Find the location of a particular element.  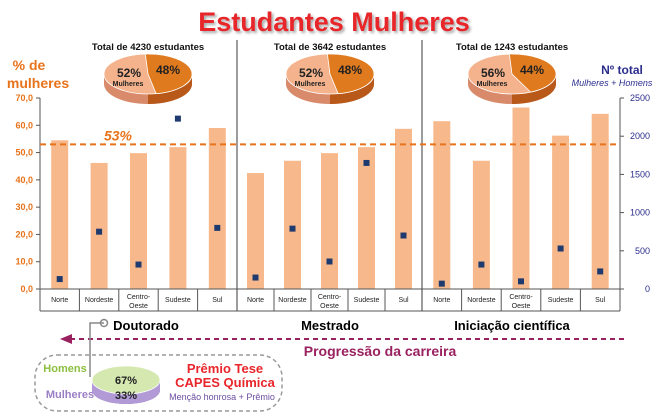

award-women-label: Mulheres is located at coordinates (70, 395).